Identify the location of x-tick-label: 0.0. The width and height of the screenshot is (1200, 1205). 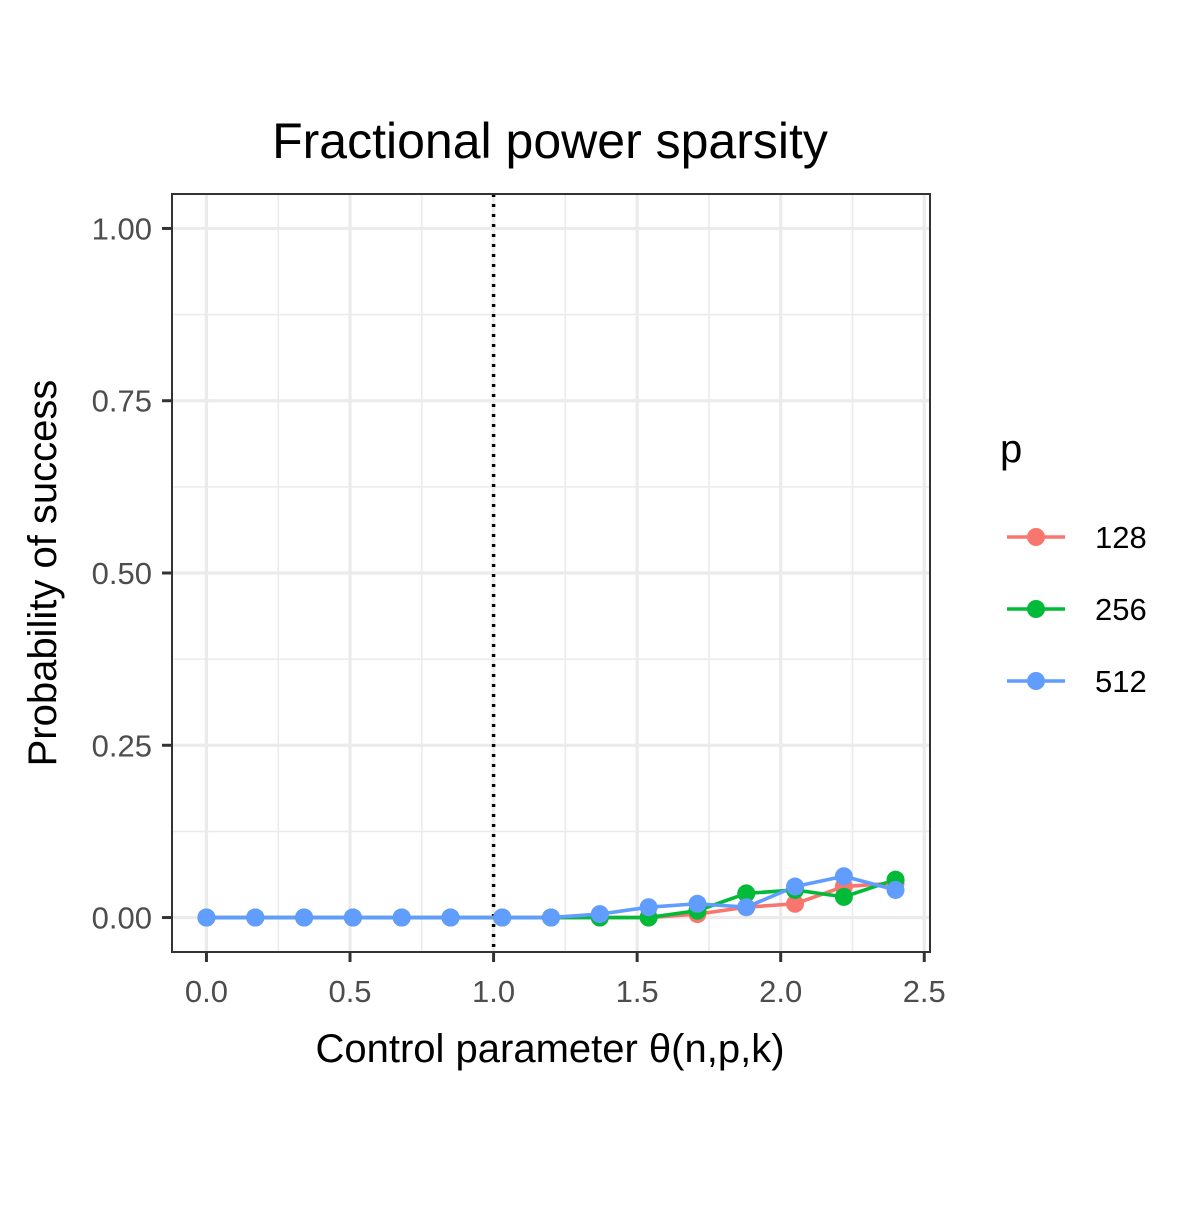
(206, 991).